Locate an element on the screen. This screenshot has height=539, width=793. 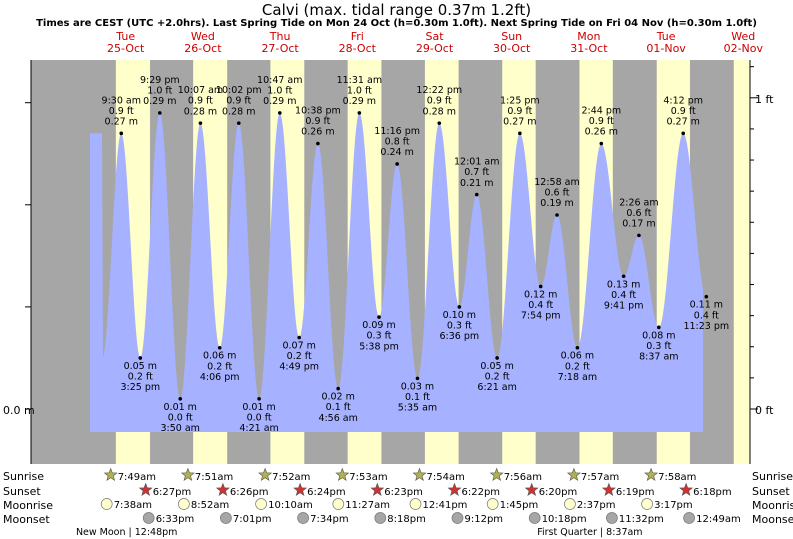
extreme-label: 0.0 ft is located at coordinates (259, 417).